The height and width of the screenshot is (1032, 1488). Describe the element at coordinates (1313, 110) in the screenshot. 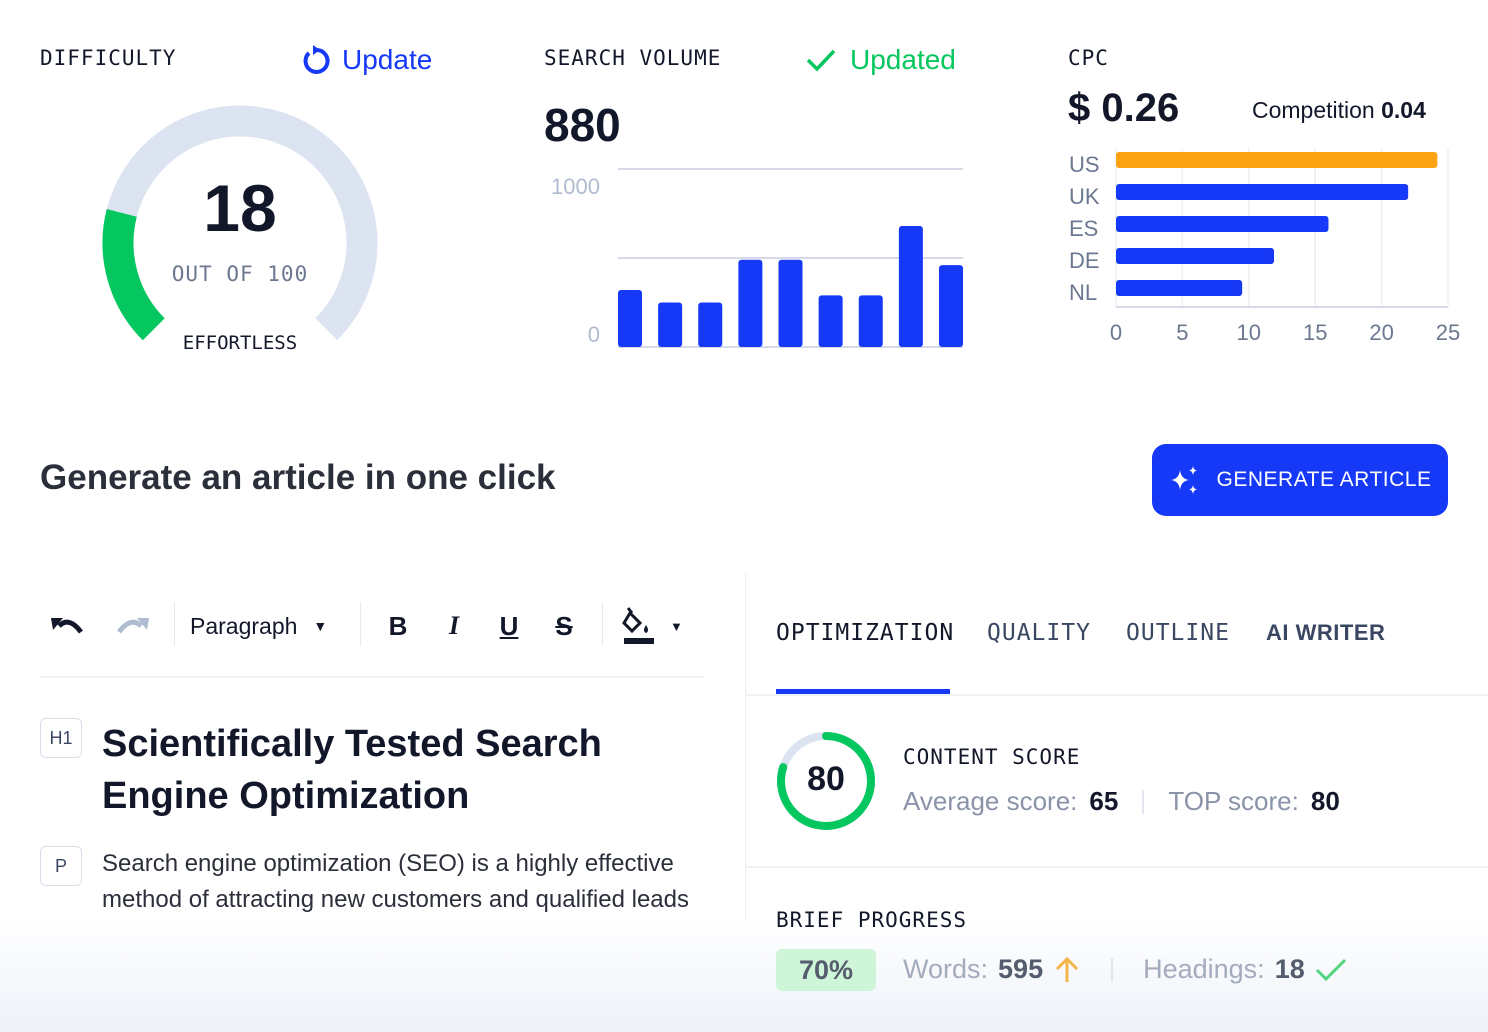

I see `competition-label: Competition` at that location.